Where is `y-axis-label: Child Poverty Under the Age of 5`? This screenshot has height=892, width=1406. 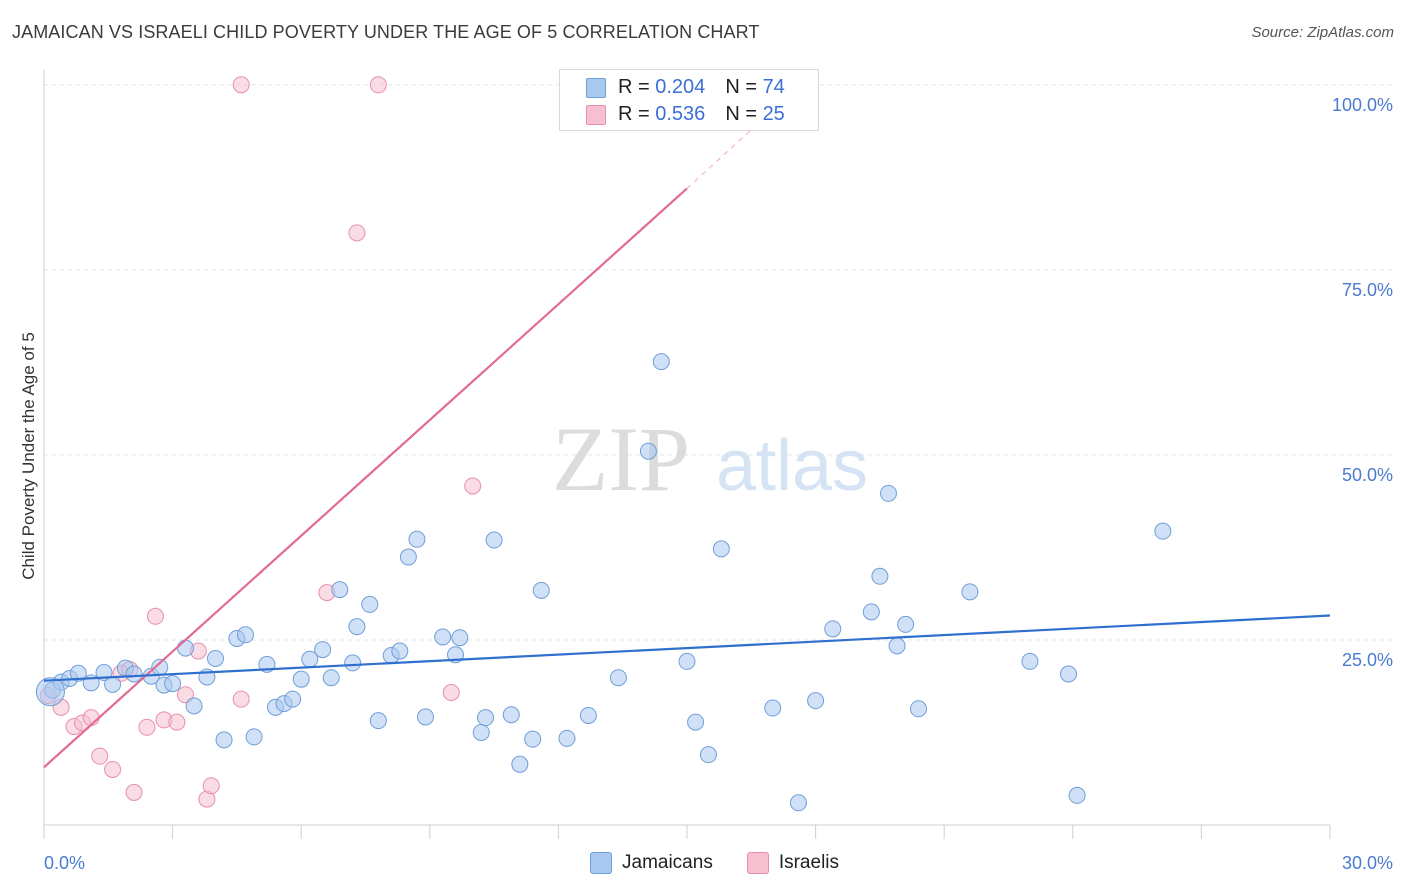 y-axis-label: Child Poverty Under the Age of 5 is located at coordinates (28, 456).